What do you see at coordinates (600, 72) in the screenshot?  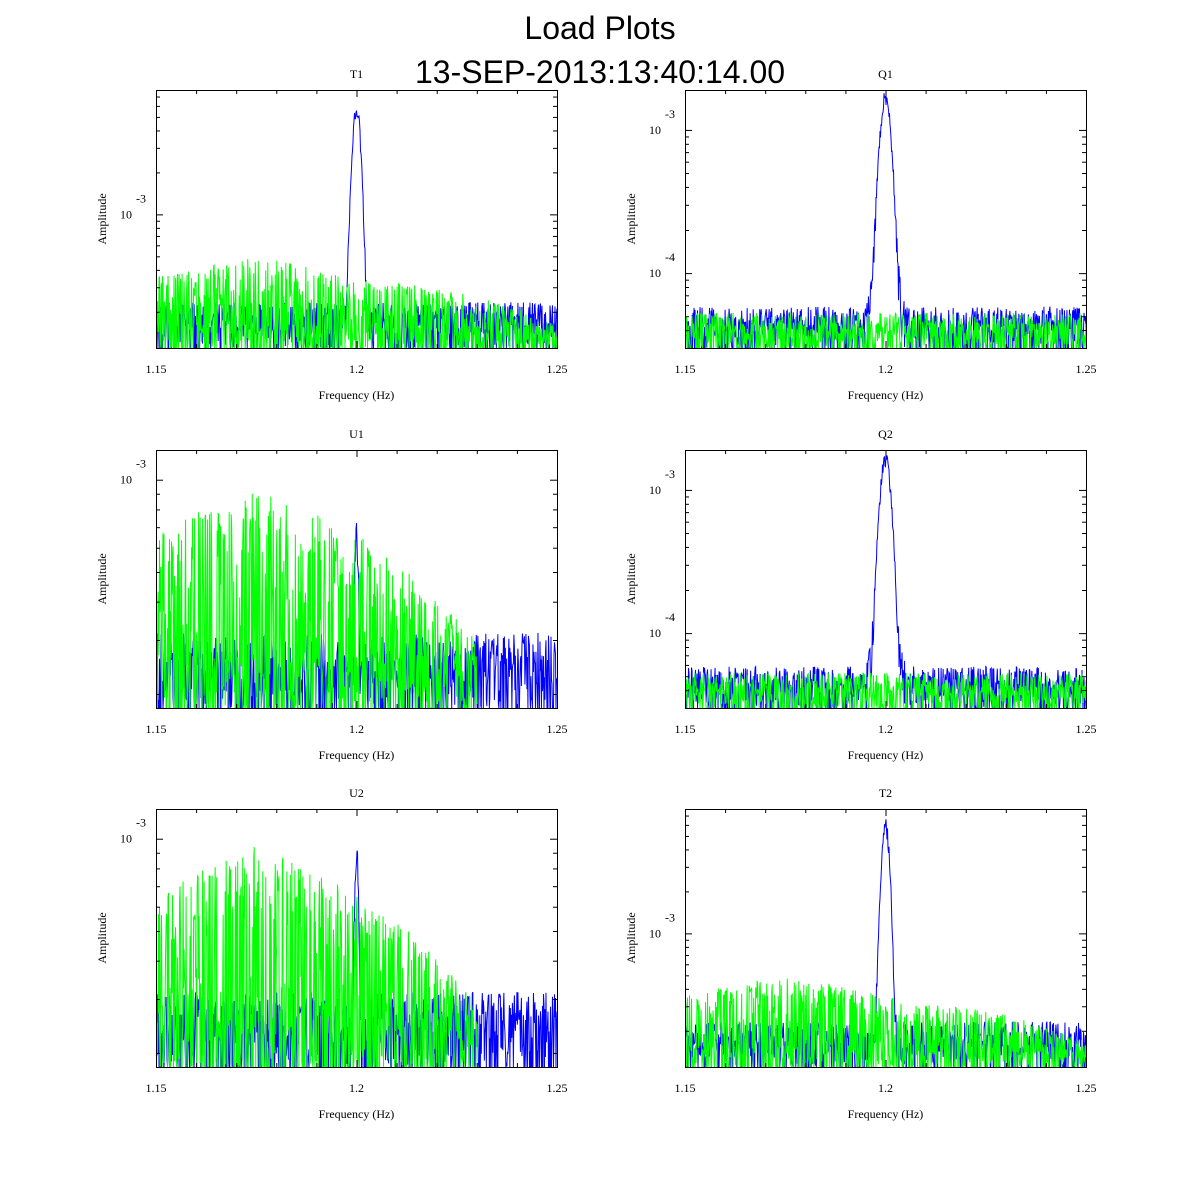 I see `page-timestamp: 13-SEP-2013:13:40:14.00` at bounding box center [600, 72].